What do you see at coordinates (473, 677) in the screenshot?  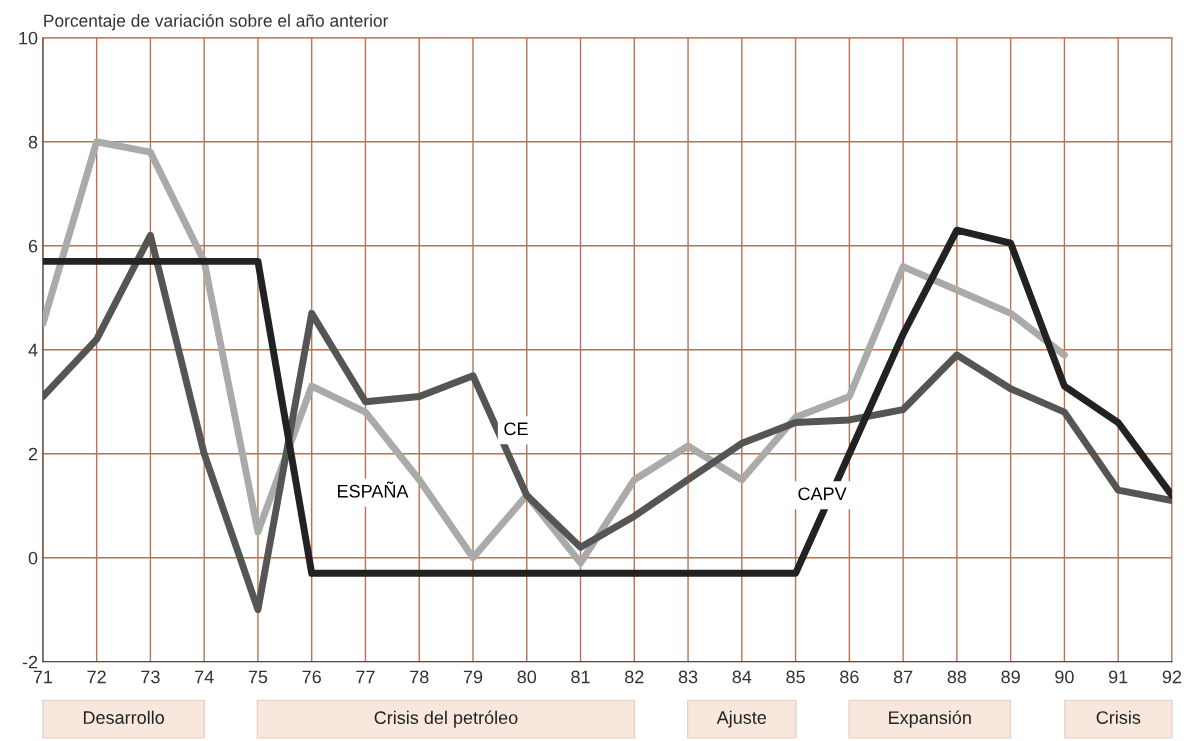 I see `x-tick-label: 79` at bounding box center [473, 677].